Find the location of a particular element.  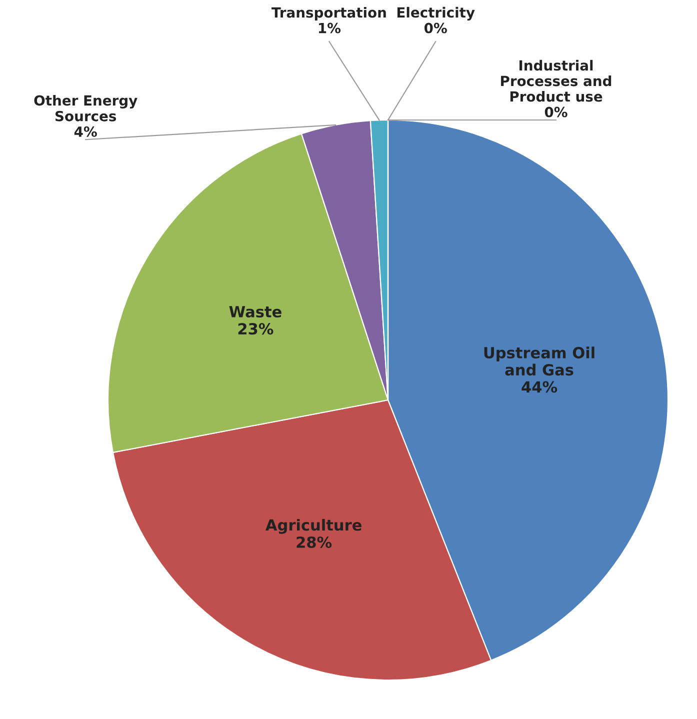

data-label: 44% is located at coordinates (540, 387).